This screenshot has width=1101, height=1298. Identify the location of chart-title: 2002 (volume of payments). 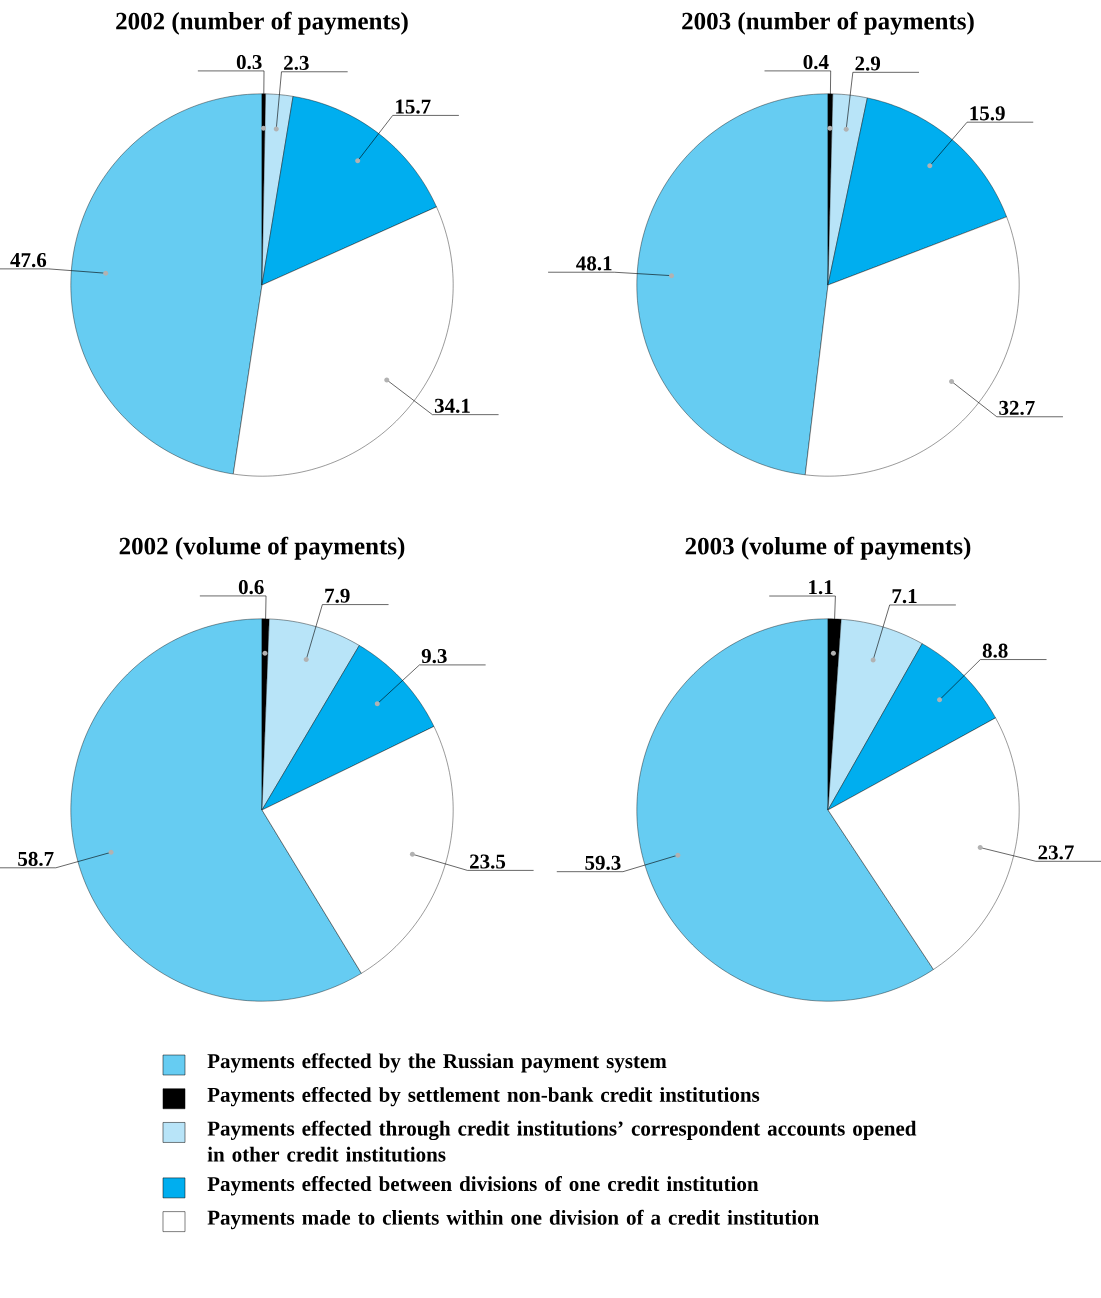
(262, 548).